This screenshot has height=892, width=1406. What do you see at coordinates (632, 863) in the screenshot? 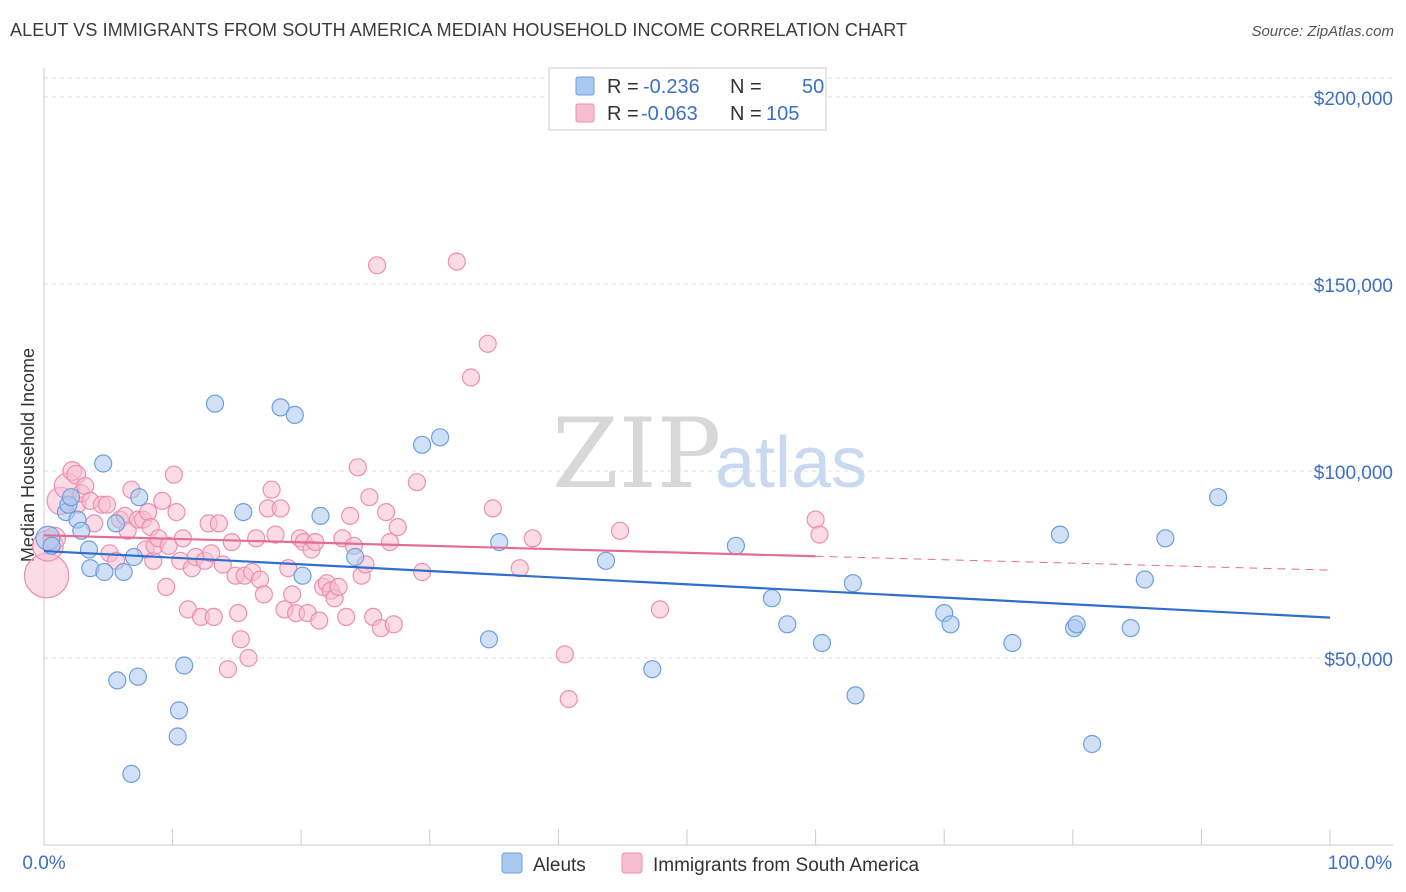
I see `bottom-legend-swatch-immigrants` at bounding box center [632, 863].